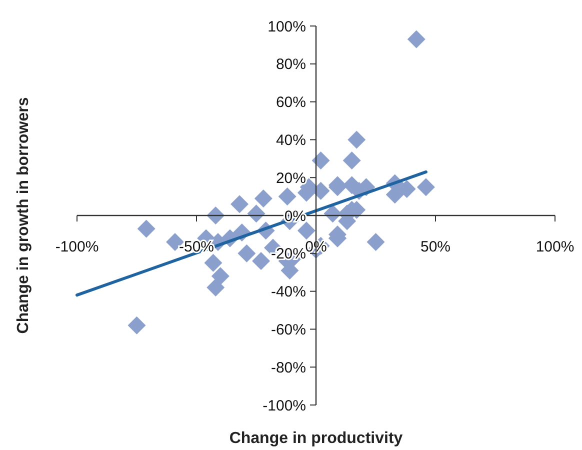 The width and height of the screenshot is (582, 450). Describe the element at coordinates (435, 247) in the screenshot. I see `x-tick-label: 50%` at that location.